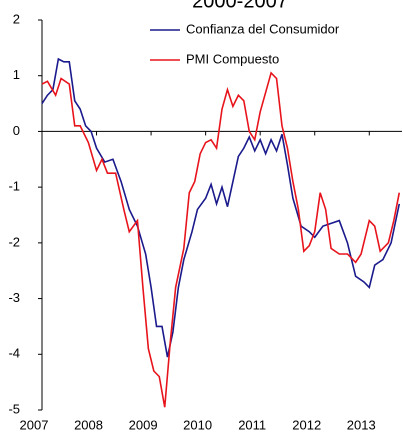 Image resolution: width=403 pixels, height=437 pixels. What do you see at coordinates (16, 18) in the screenshot?
I see `y-tick-label: 2` at bounding box center [16, 18].